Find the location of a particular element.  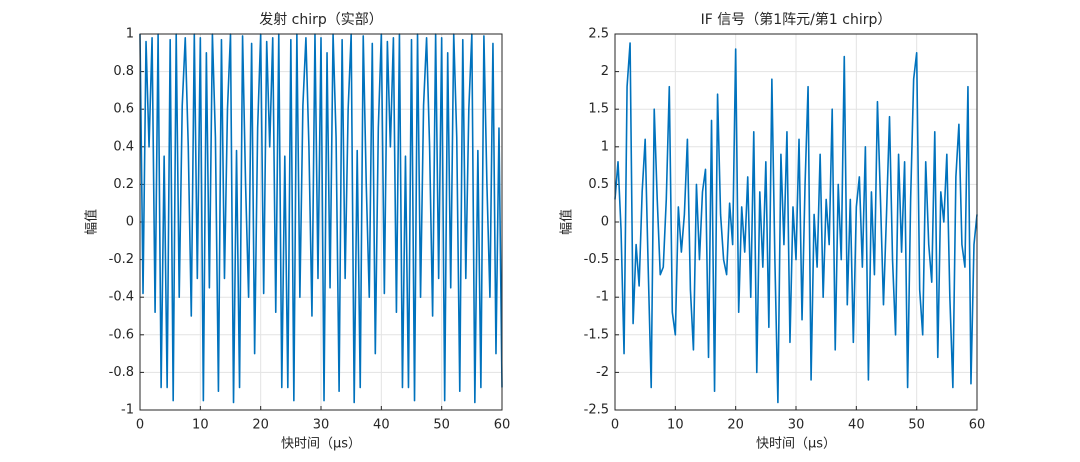

y-tick-label: -2 is located at coordinates (602, 372).